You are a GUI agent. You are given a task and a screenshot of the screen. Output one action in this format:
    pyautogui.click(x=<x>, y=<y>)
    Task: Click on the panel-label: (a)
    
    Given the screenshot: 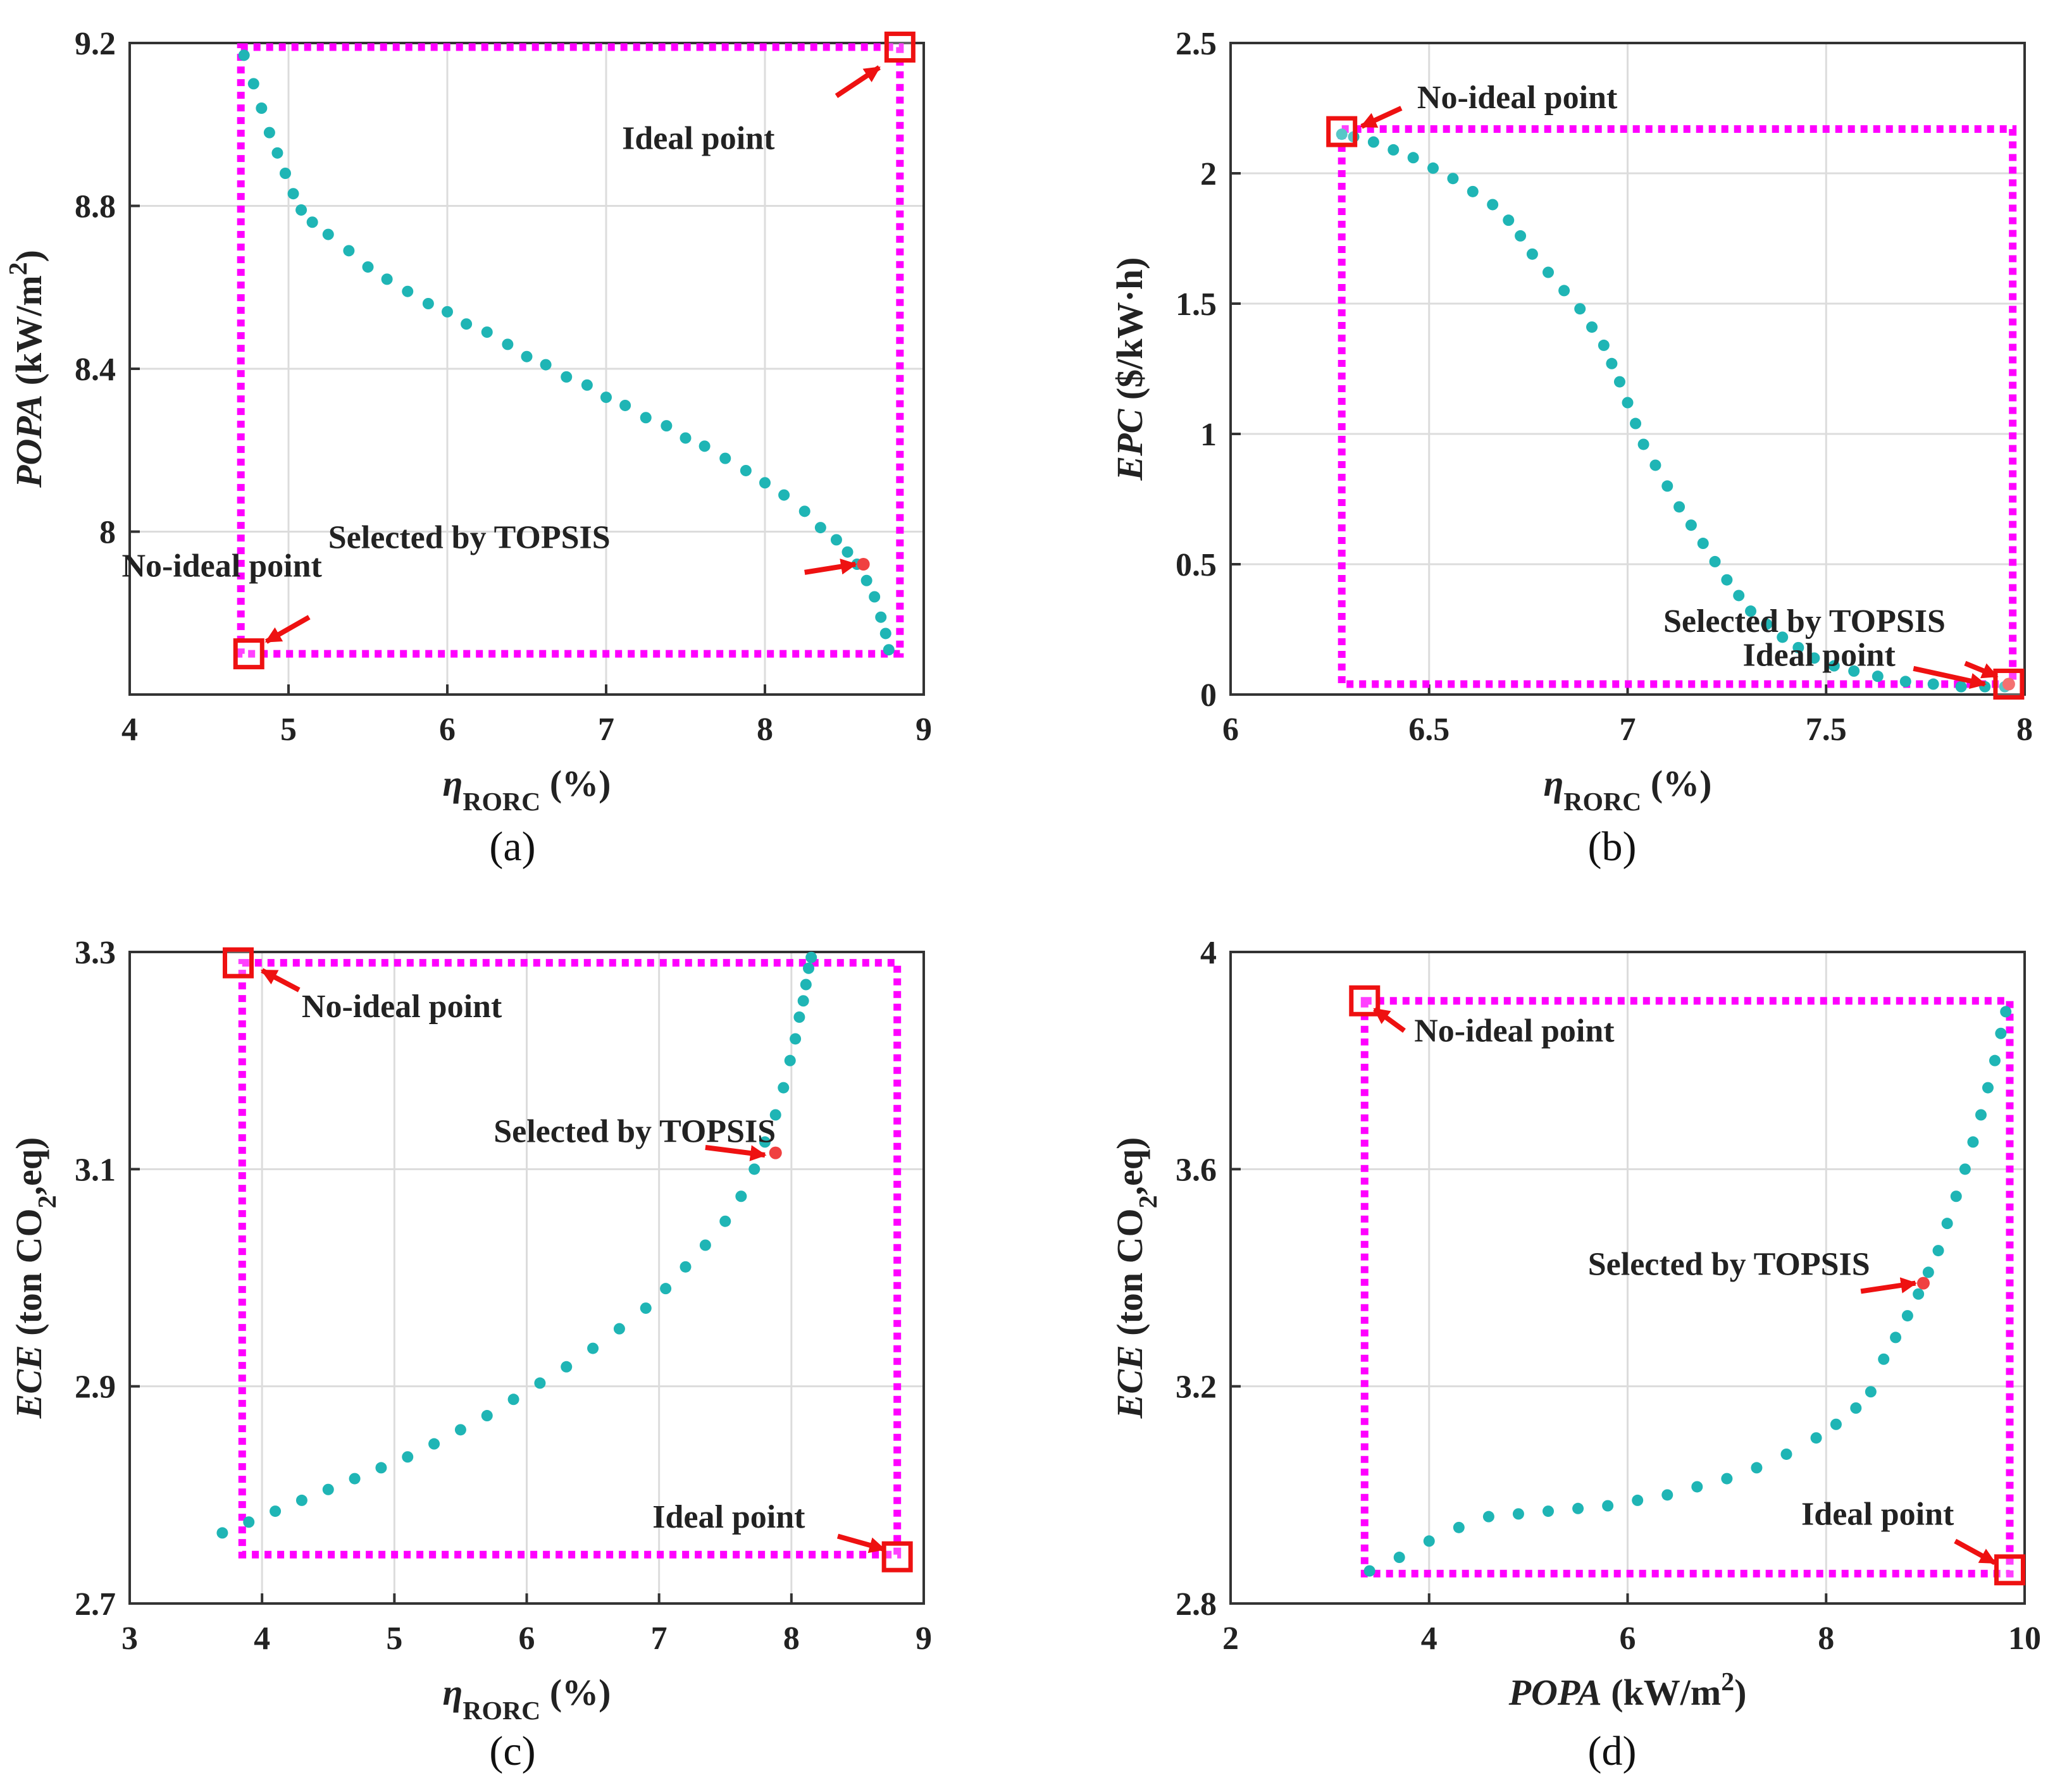 What is the action you would take?
    pyautogui.click(x=512, y=847)
    